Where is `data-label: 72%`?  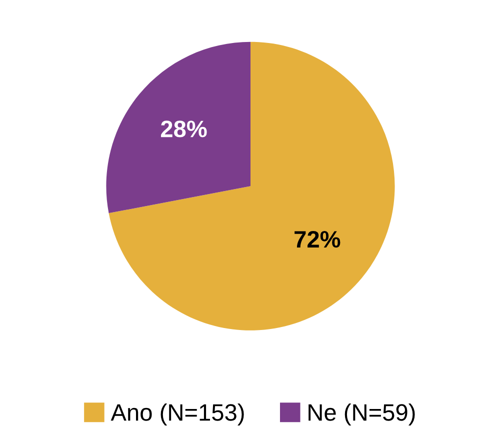
data-label: 72% is located at coordinates (317, 239).